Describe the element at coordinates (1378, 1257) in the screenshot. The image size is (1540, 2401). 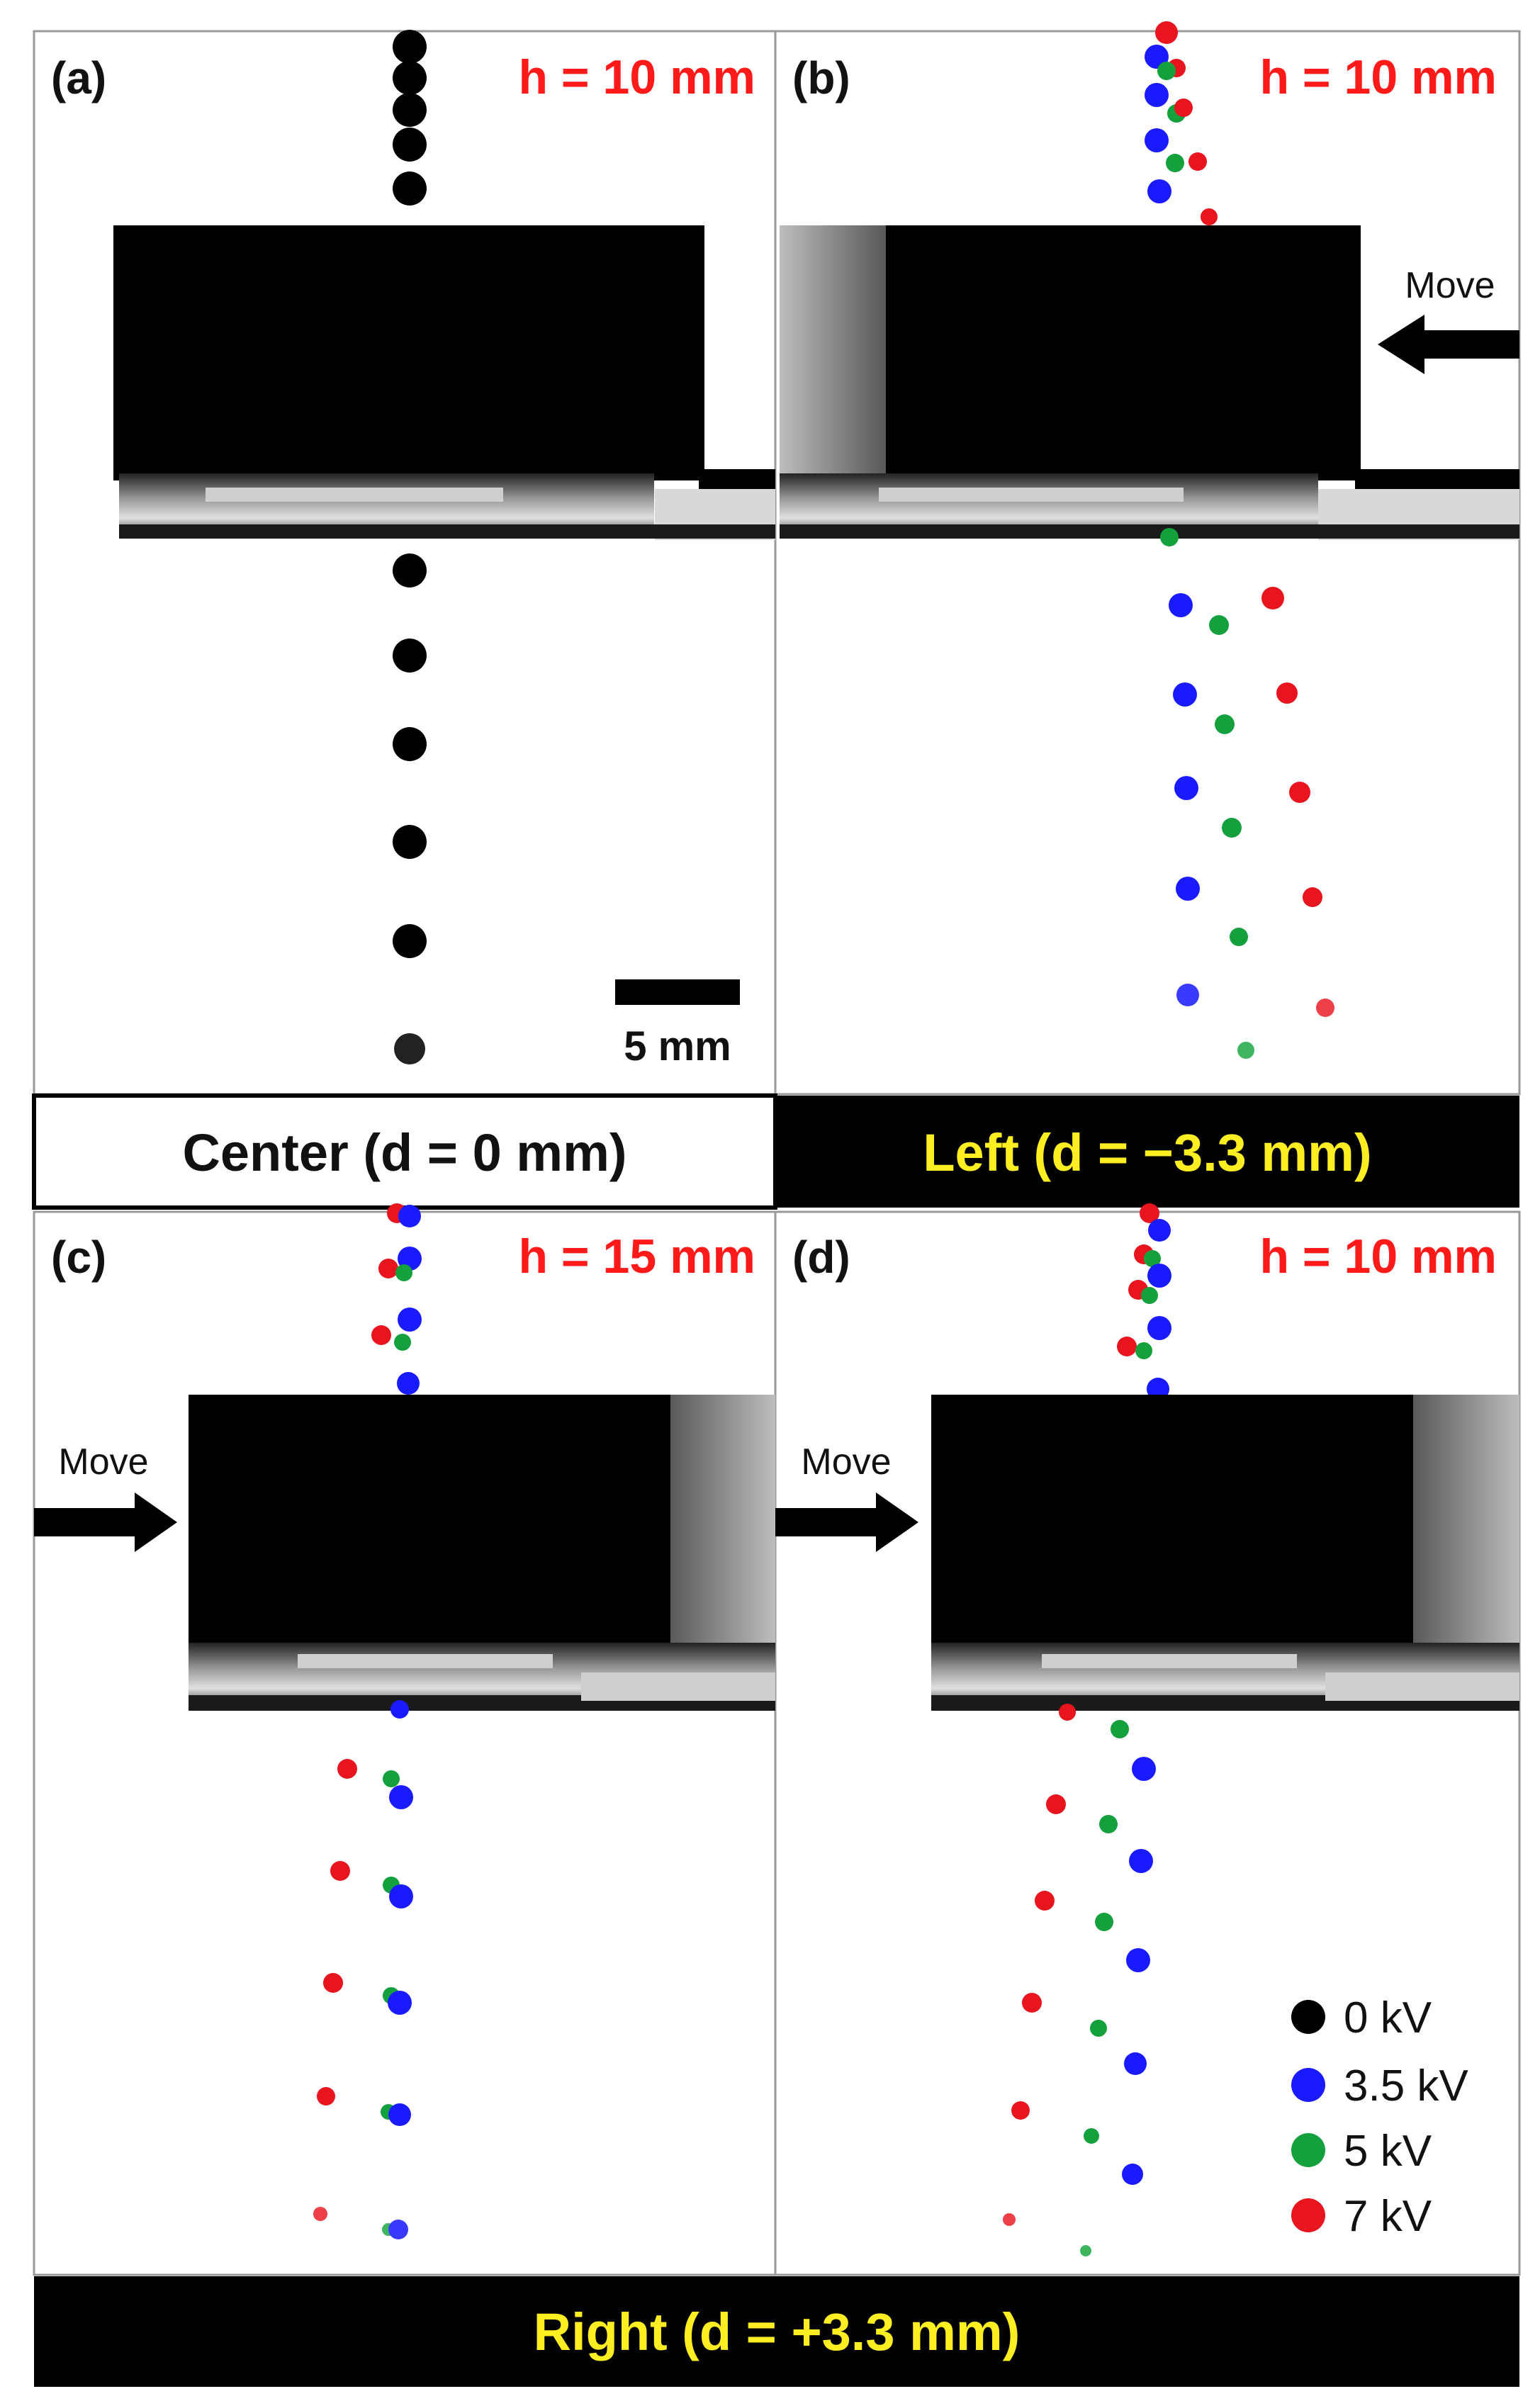
I see `panel-d-height-label: h = 10 mm` at that location.